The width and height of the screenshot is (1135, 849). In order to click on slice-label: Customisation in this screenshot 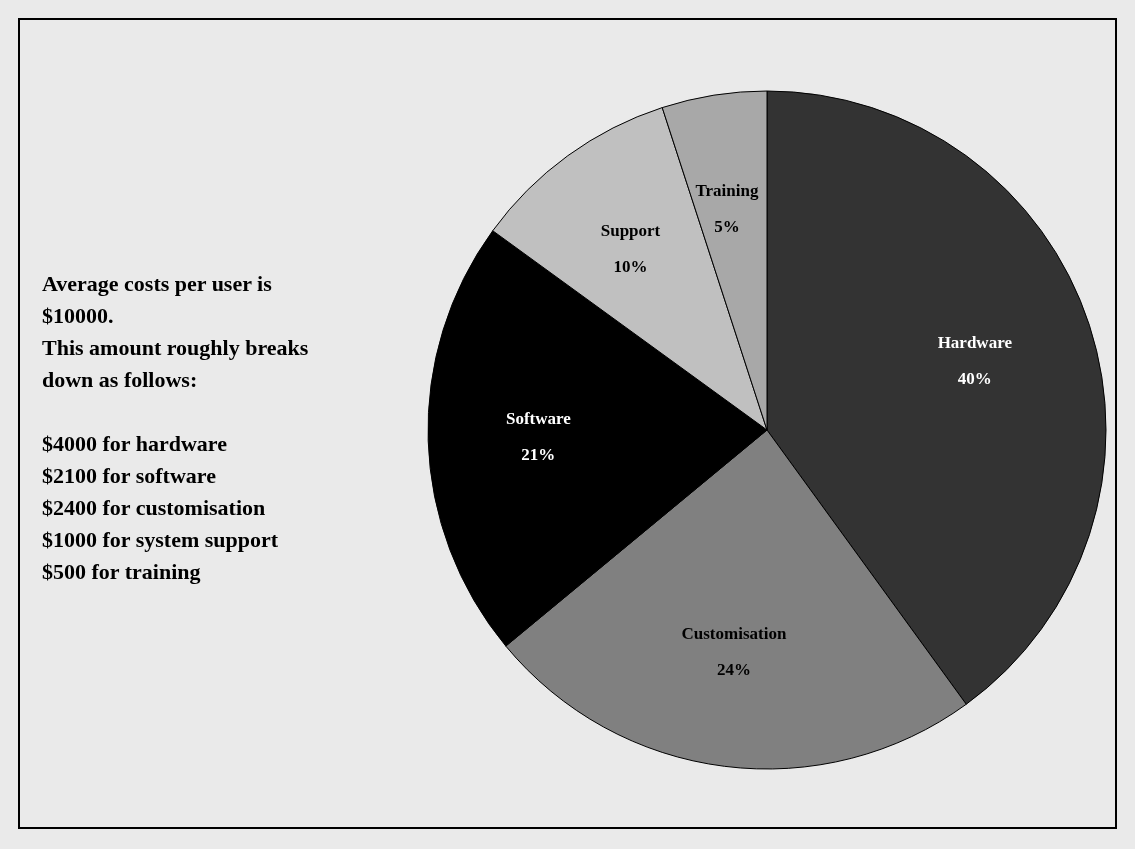, I will do `click(734, 633)`.